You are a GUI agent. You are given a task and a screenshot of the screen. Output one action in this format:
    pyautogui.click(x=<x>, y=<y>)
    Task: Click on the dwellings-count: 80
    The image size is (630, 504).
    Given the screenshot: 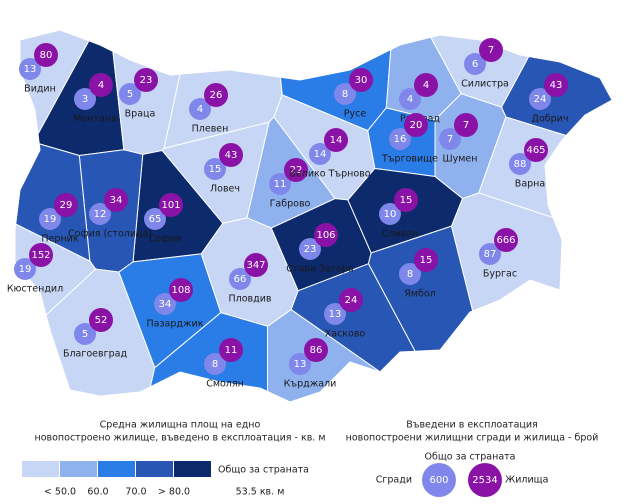 What is the action you would take?
    pyautogui.click(x=46, y=55)
    